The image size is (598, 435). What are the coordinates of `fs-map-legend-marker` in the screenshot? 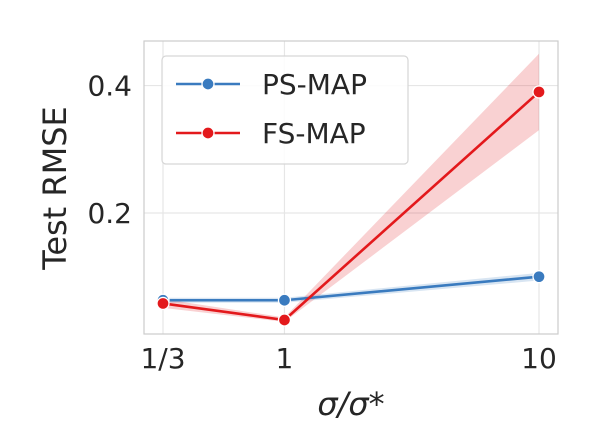 It's located at (208, 133).